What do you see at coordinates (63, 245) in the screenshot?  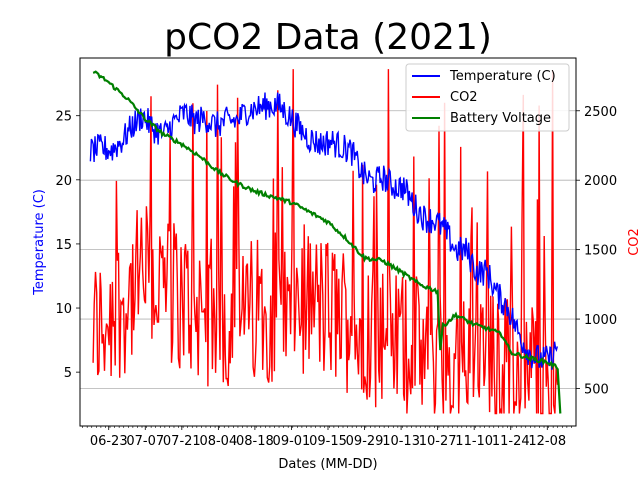 I see `y-left-tick-label-15: 15` at bounding box center [63, 245].